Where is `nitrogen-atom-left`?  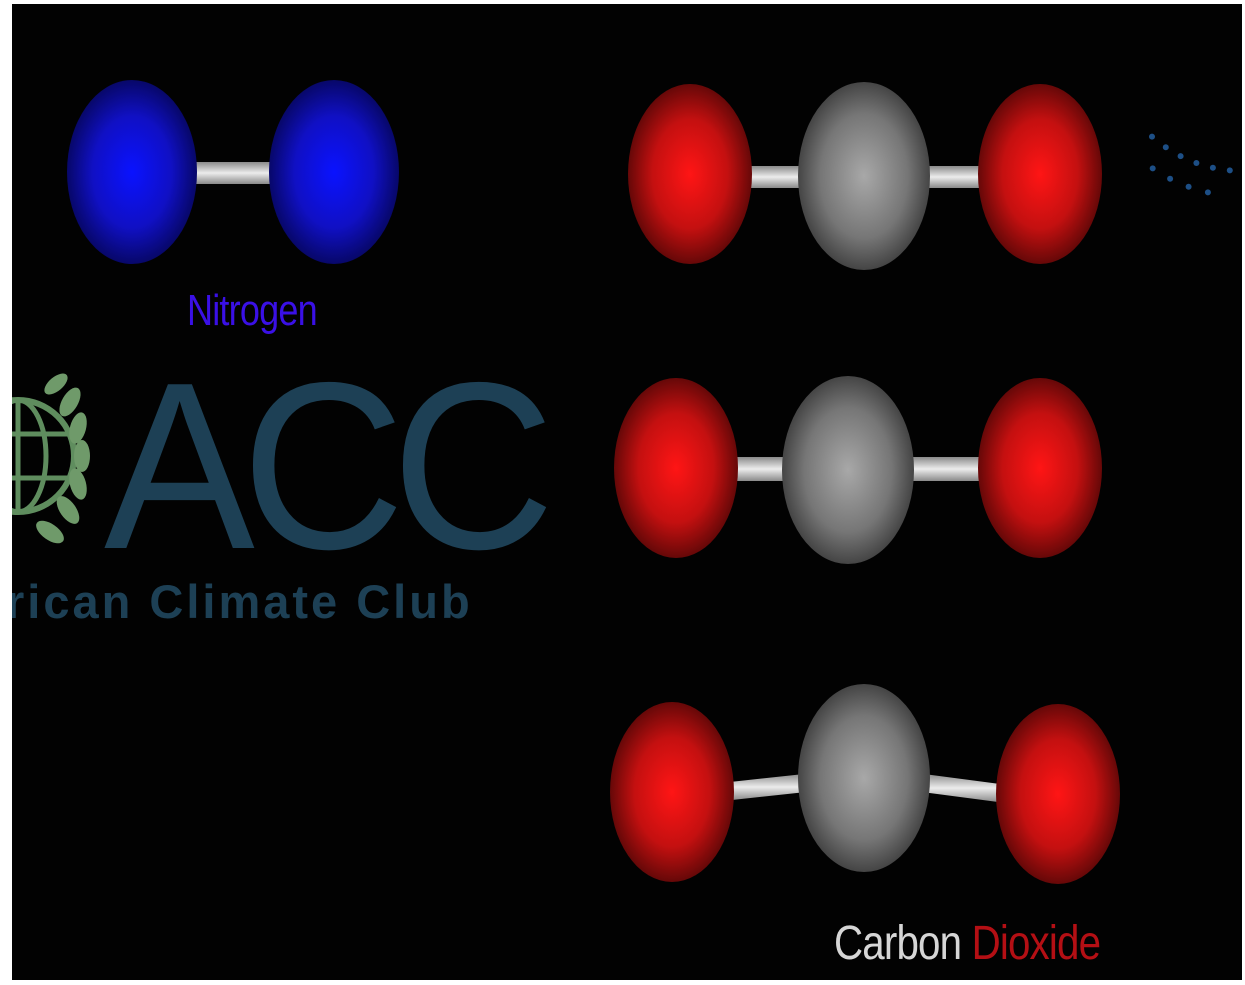
nitrogen-atom-left is located at coordinates (132, 172).